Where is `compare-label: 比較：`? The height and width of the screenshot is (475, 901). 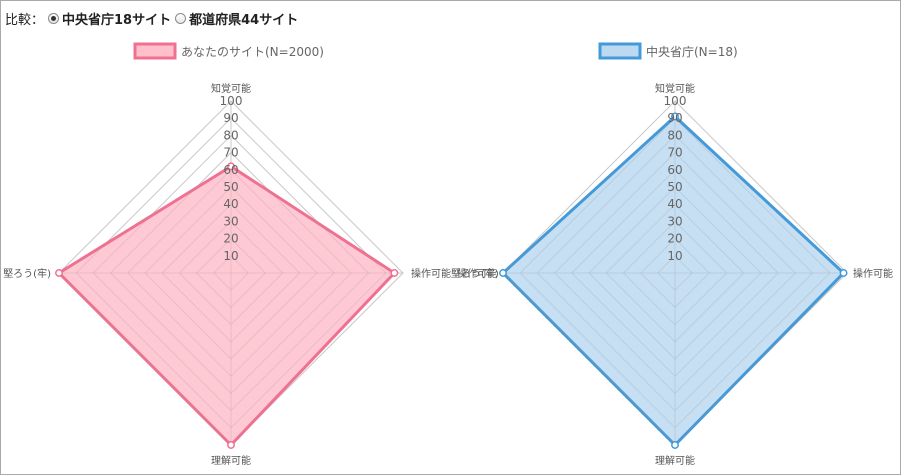
compare-label: 比較： is located at coordinates (25, 20).